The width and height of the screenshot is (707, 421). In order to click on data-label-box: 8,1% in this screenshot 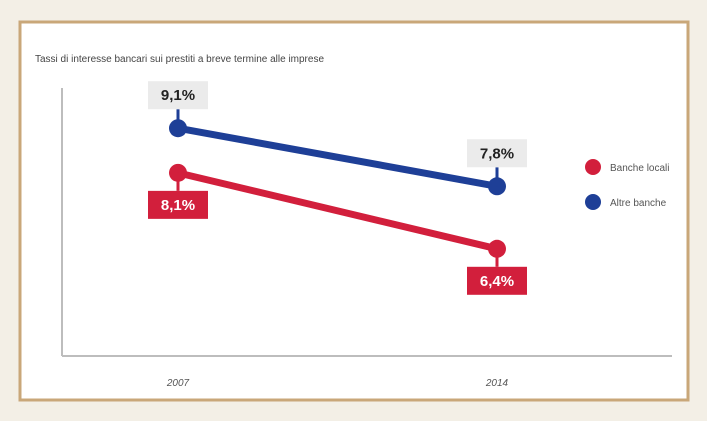, I will do `click(178, 195)`.